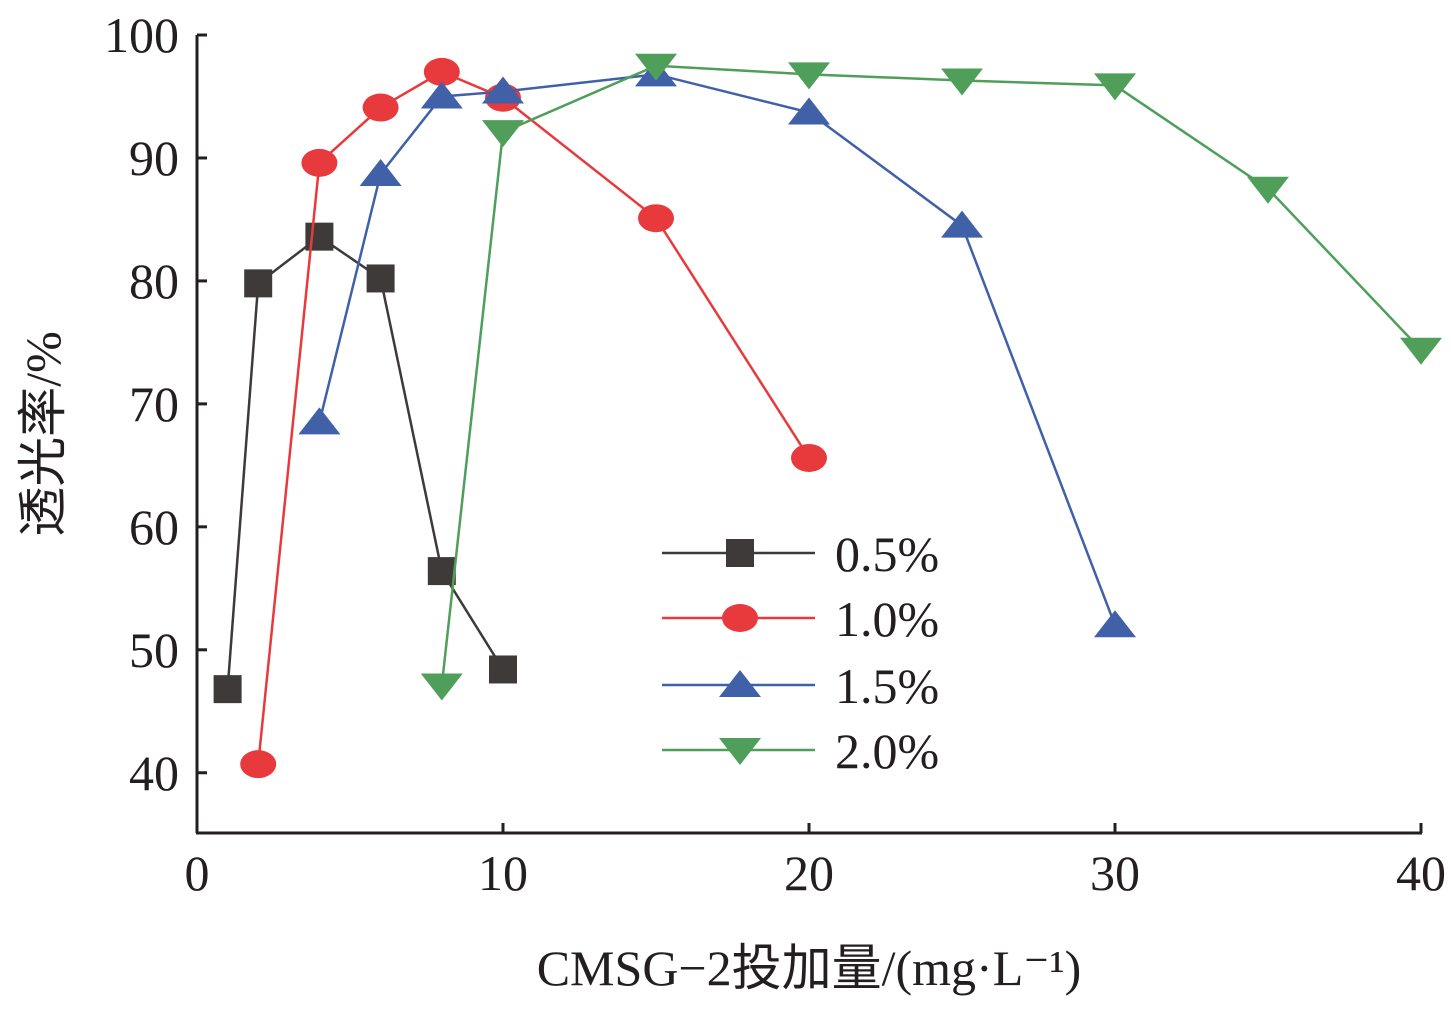 The image size is (1451, 1011). I want to click on y-tick-label: 90, so click(154, 158).